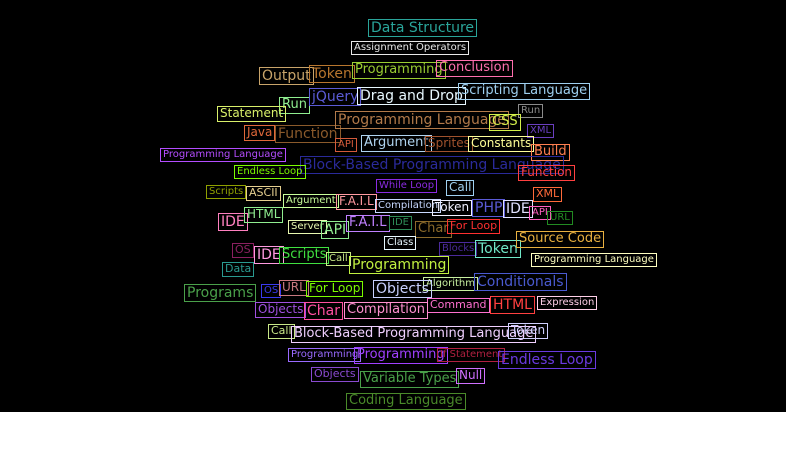 The image size is (800, 450). What do you see at coordinates (471, 355) in the screenshot?
I see `word-cloud-word: If Statement` at bounding box center [471, 355].